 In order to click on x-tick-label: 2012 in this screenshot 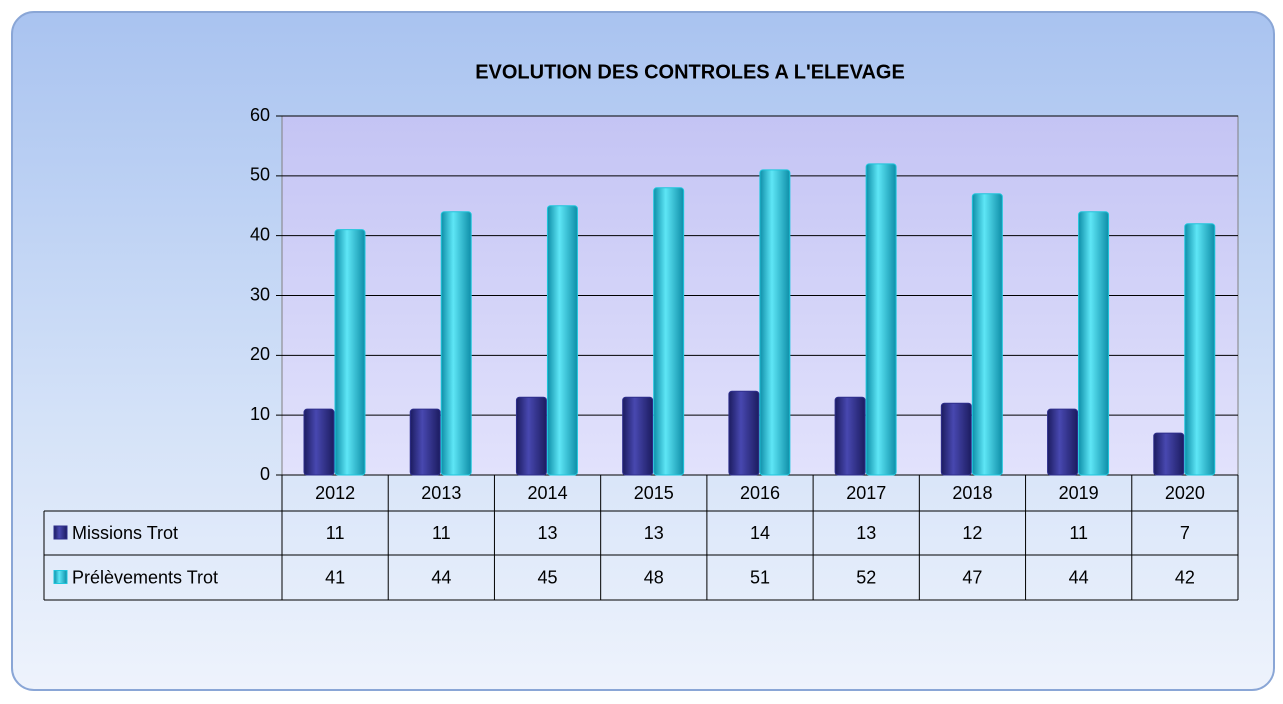, I will do `click(335, 493)`.